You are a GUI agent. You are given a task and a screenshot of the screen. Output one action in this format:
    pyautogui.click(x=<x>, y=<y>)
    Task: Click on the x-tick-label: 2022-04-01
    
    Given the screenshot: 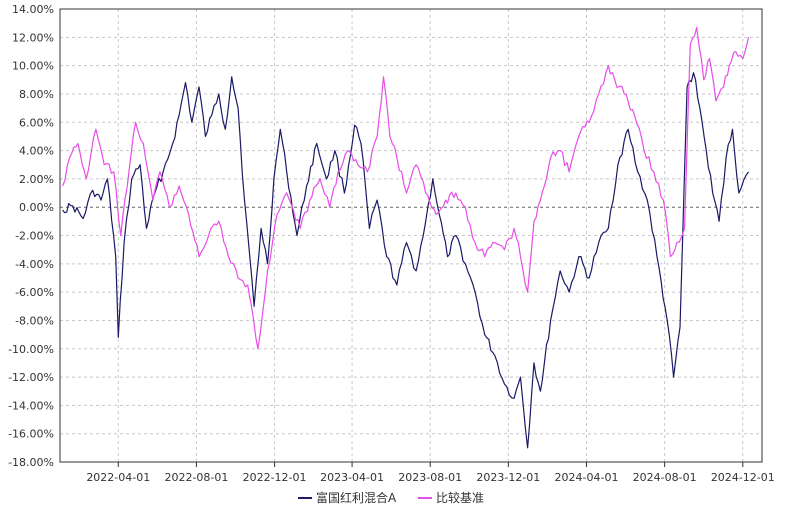 What is the action you would take?
    pyautogui.click(x=118, y=477)
    